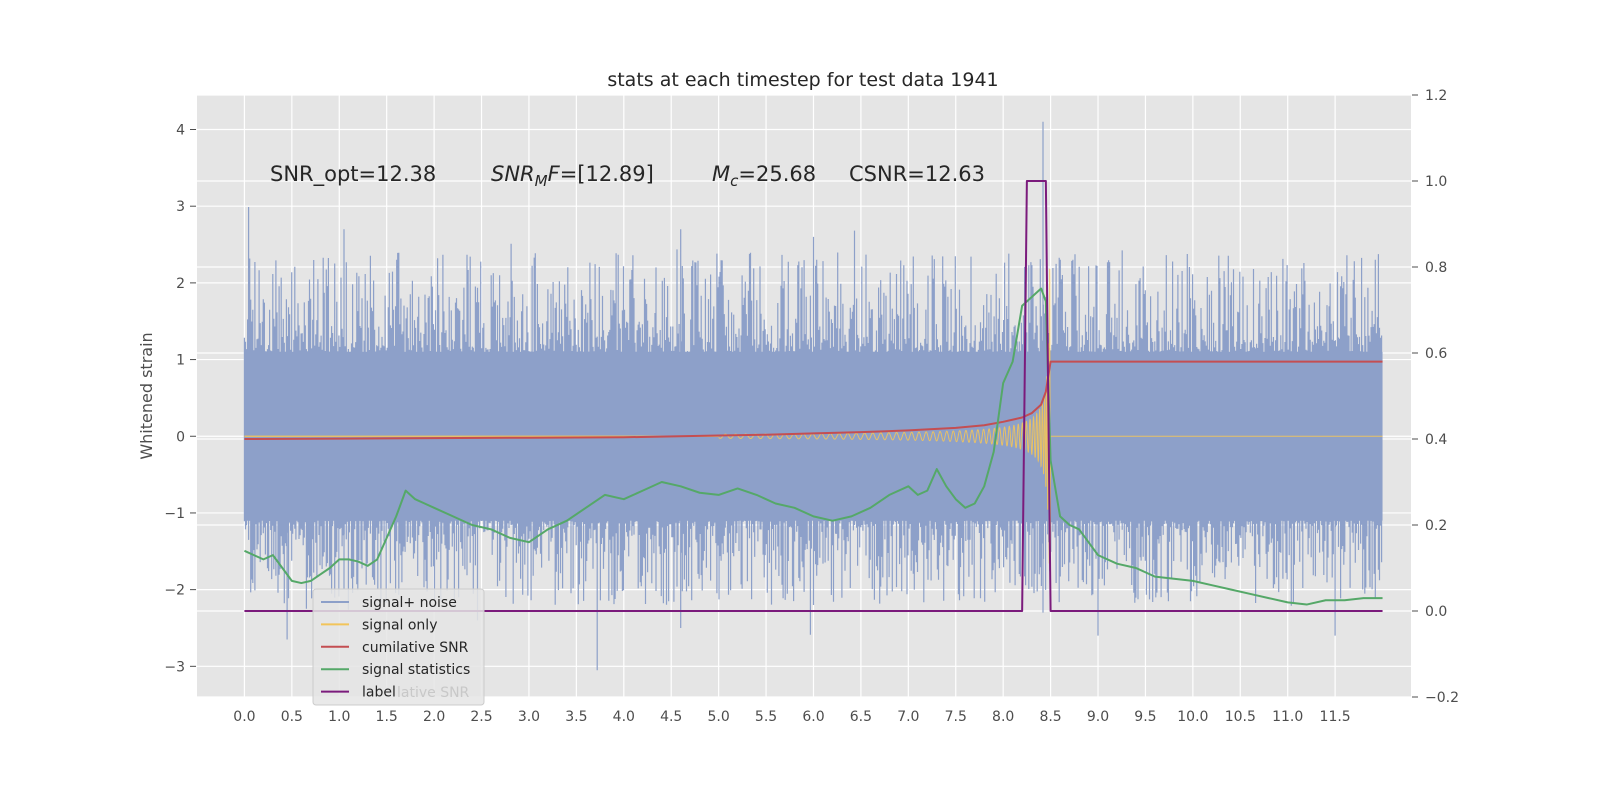 Image resolution: width=1600 pixels, height=800 pixels. What do you see at coordinates (244, 717) in the screenshot?
I see `x-tick-label: 0.0` at bounding box center [244, 717].